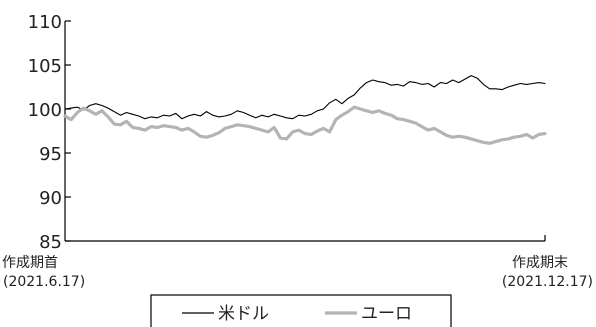 The height and width of the screenshot is (327, 596). I want to click on y-tick-label: 90, so click(50, 198).